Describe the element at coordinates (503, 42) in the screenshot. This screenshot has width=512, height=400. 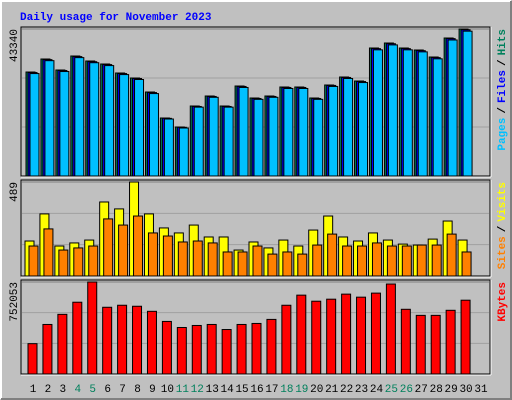
I see `legend-entry: Hits` at that location.